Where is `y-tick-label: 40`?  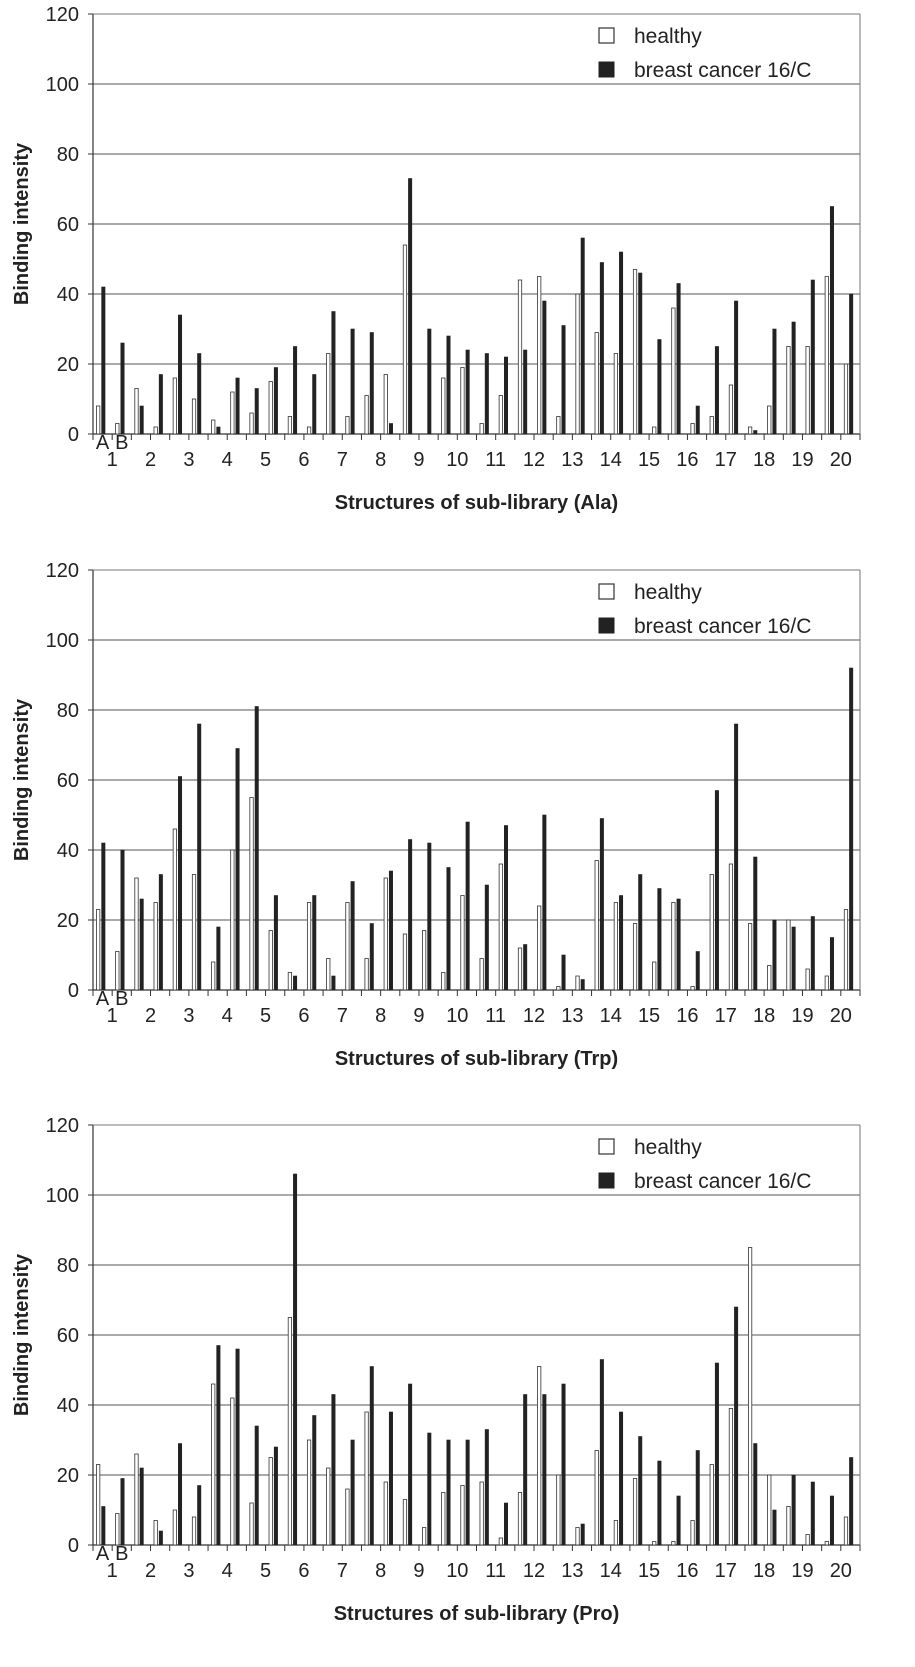 y-tick-label: 40 is located at coordinates (68, 295).